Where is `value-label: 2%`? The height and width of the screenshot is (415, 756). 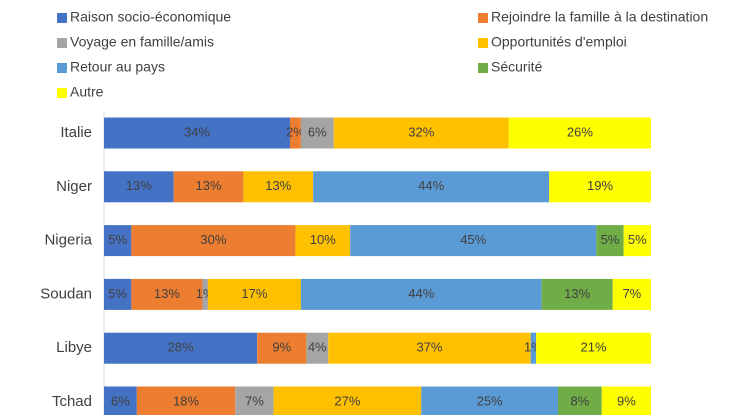
value-label: 2% is located at coordinates (295, 131).